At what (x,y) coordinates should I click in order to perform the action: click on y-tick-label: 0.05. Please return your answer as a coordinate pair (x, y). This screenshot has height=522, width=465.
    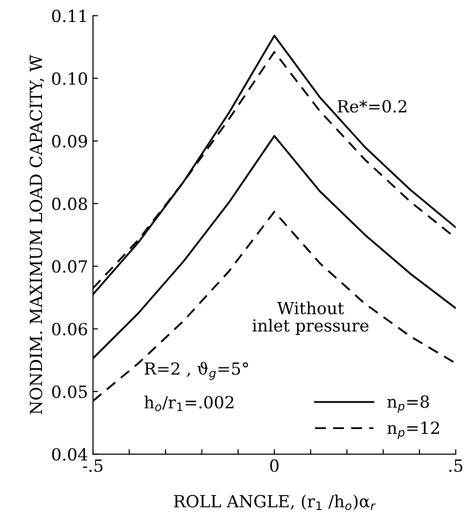
    Looking at the image, I should click on (69, 391).